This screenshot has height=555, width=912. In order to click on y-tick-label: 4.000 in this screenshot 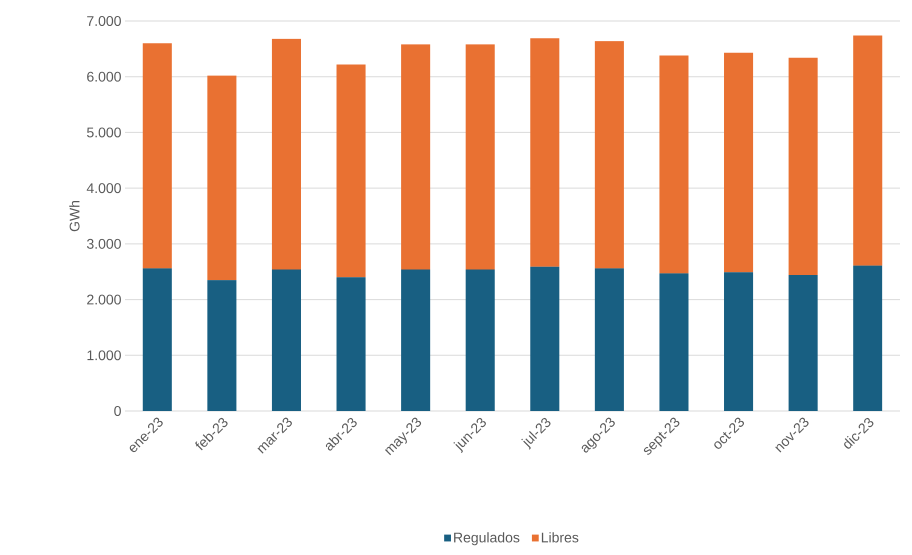, I will do `click(103, 188)`.